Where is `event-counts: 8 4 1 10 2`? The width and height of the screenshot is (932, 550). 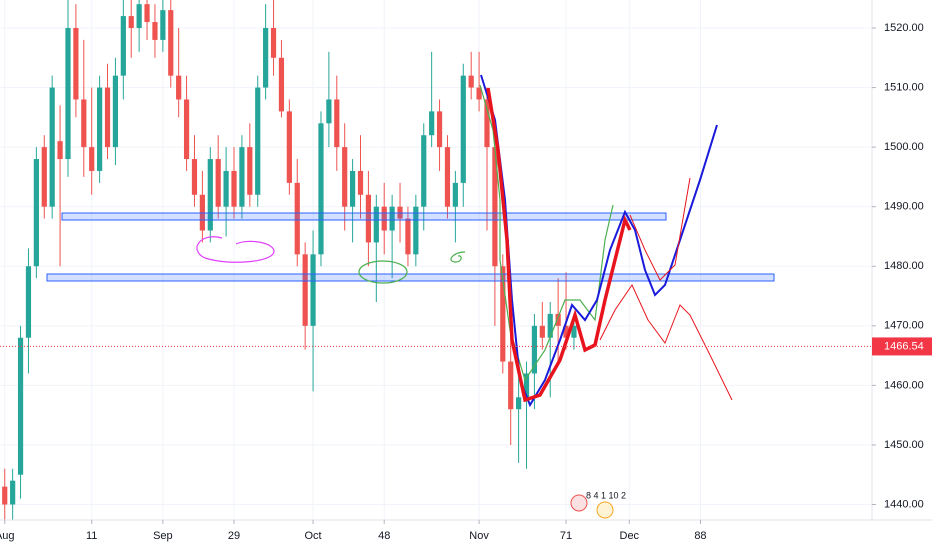
event-counts: 8 4 1 10 2 is located at coordinates (606, 495).